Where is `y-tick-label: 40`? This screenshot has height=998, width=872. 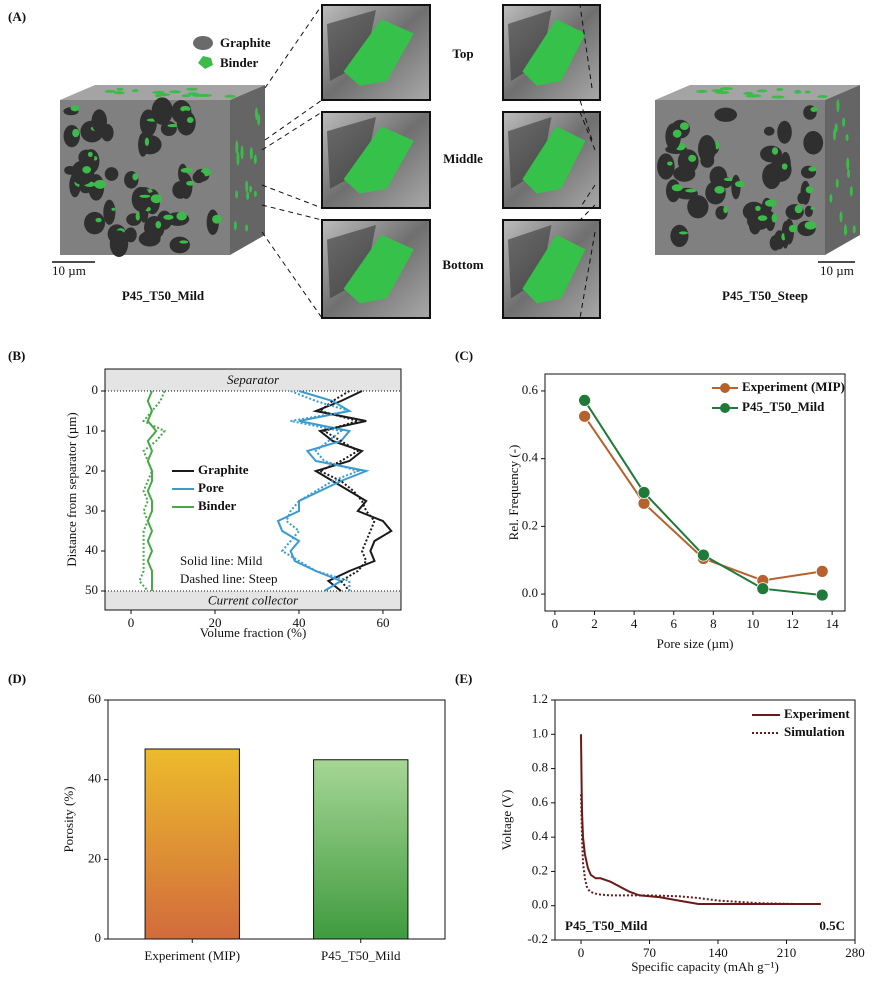
y-tick-label: 40 is located at coordinates (94, 778).